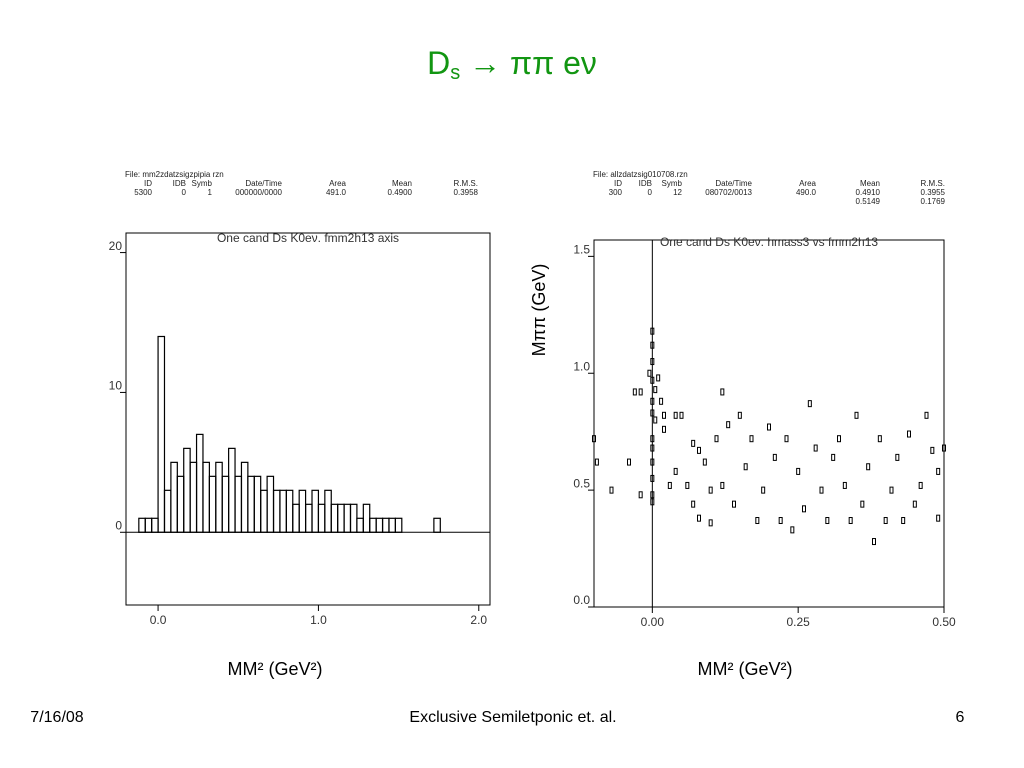 The image size is (1024, 768). What do you see at coordinates (512, 64) in the screenshot?
I see `slide-title: Ds → ππ eν` at bounding box center [512, 64].